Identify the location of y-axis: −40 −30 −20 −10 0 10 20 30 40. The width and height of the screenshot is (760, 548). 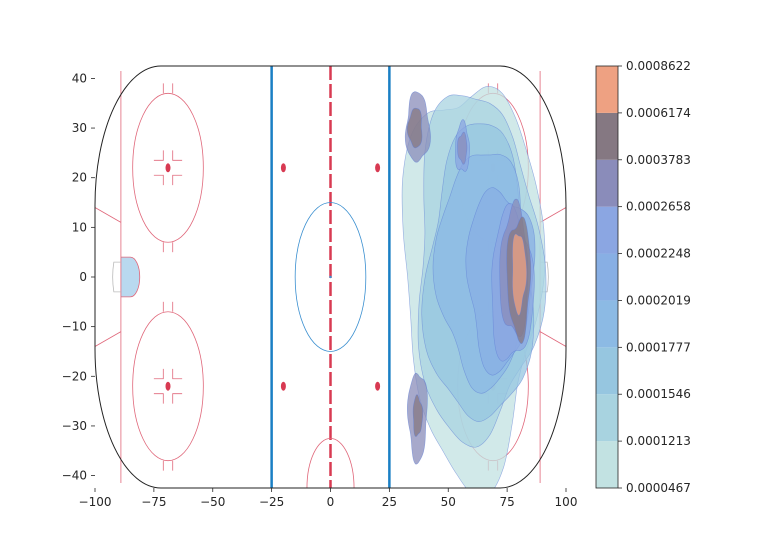
(78, 277).